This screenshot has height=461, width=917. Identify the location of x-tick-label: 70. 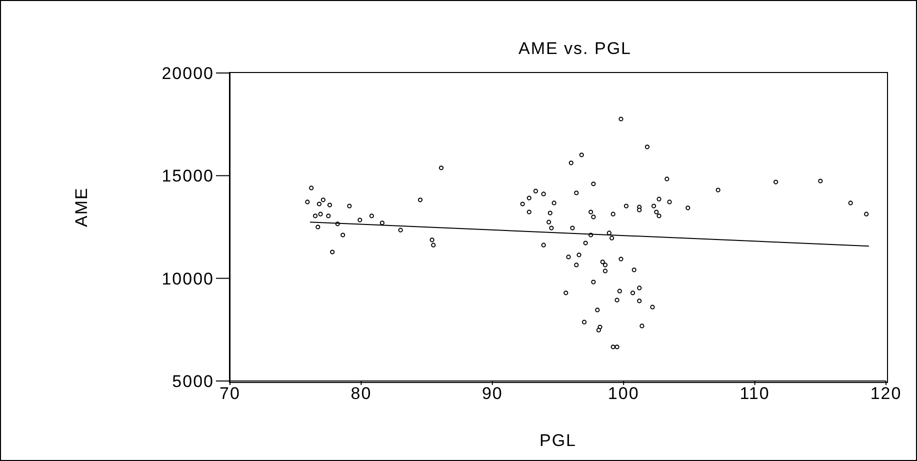
(230, 394).